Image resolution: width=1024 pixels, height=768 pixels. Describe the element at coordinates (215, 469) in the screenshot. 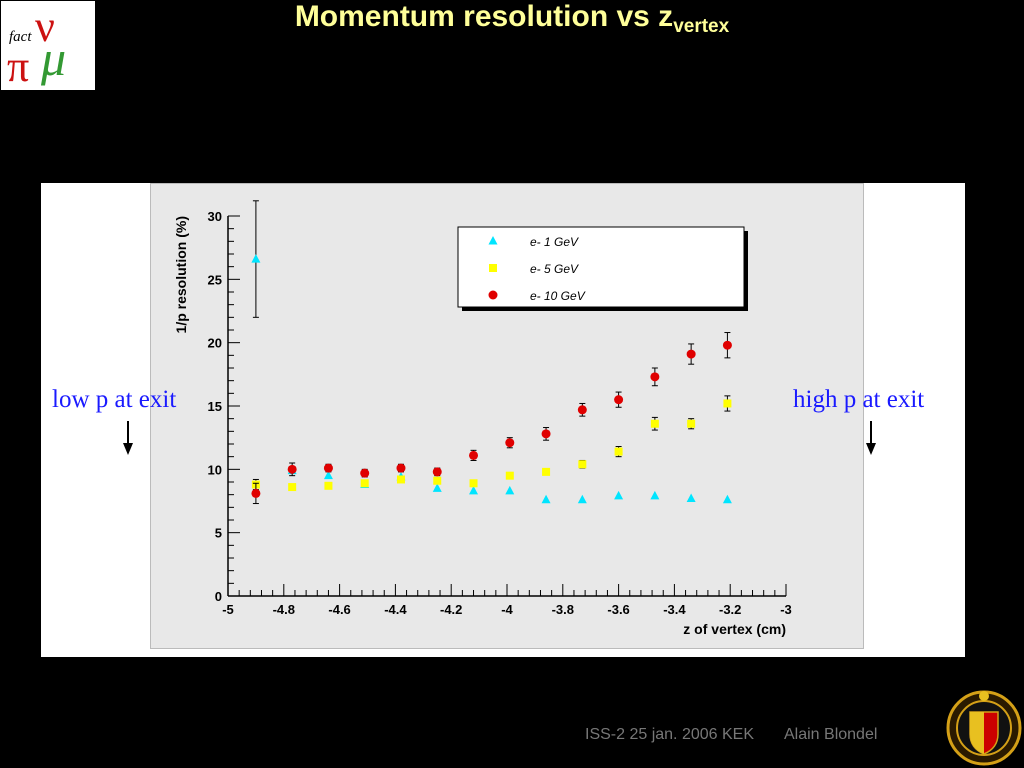

I see `y-tick-label: 10` at that location.